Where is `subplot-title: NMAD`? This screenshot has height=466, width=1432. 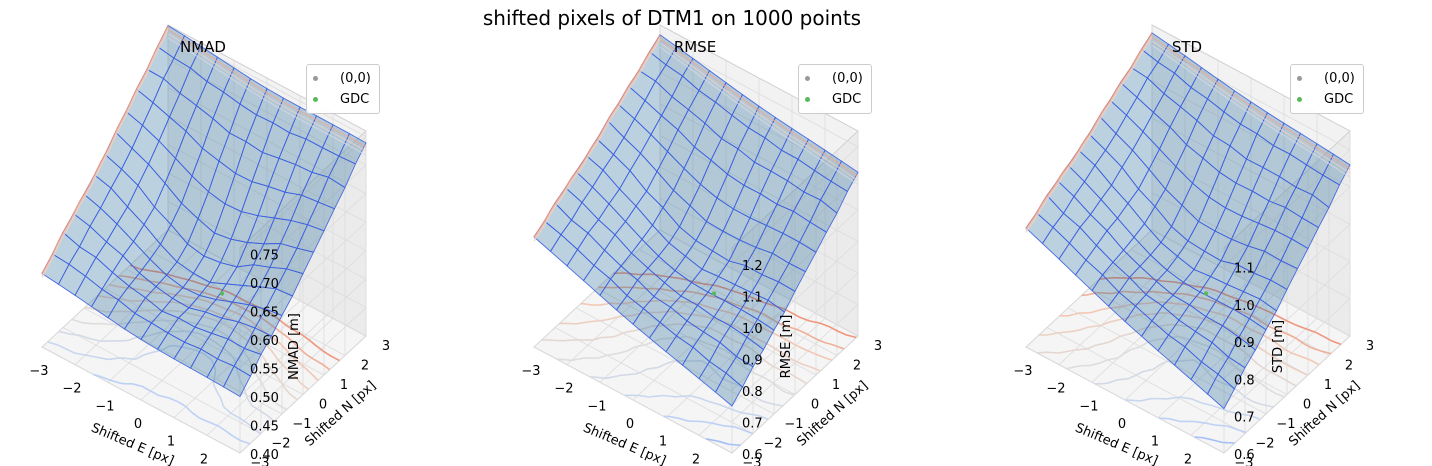
subplot-title: NMAD is located at coordinates (203, 47).